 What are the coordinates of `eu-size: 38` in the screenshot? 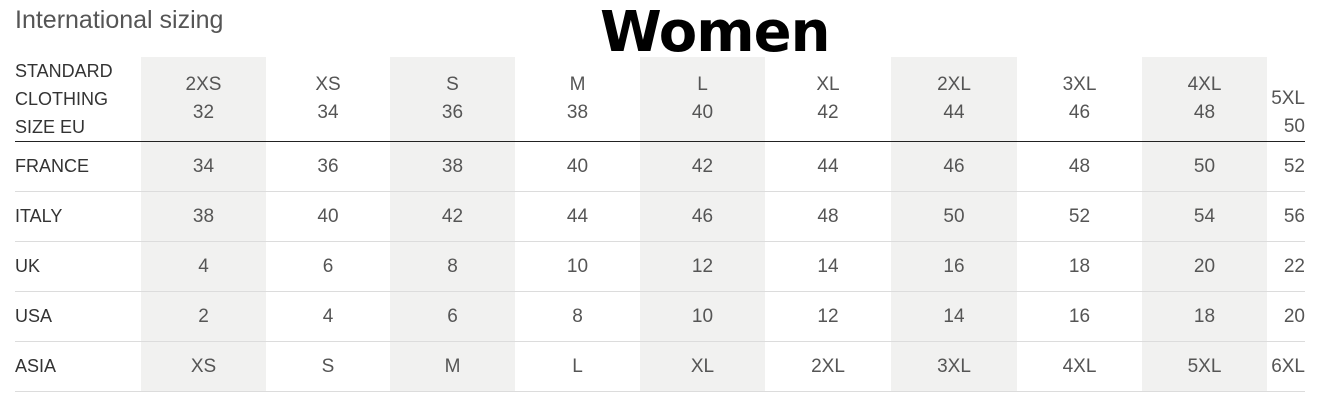 It's located at (577, 112).